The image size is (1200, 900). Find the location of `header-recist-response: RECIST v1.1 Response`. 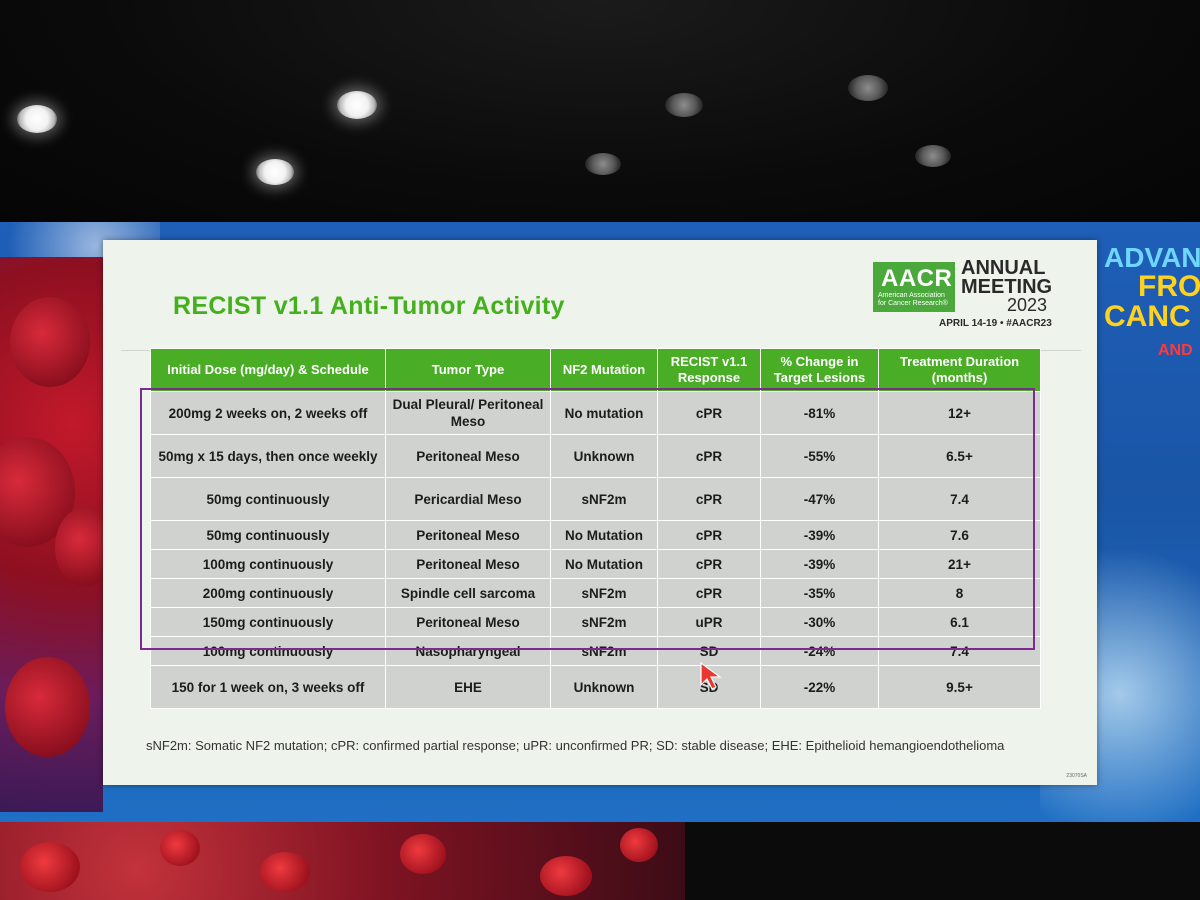

header-recist-response: RECIST v1.1 Response is located at coordinates (709, 370).